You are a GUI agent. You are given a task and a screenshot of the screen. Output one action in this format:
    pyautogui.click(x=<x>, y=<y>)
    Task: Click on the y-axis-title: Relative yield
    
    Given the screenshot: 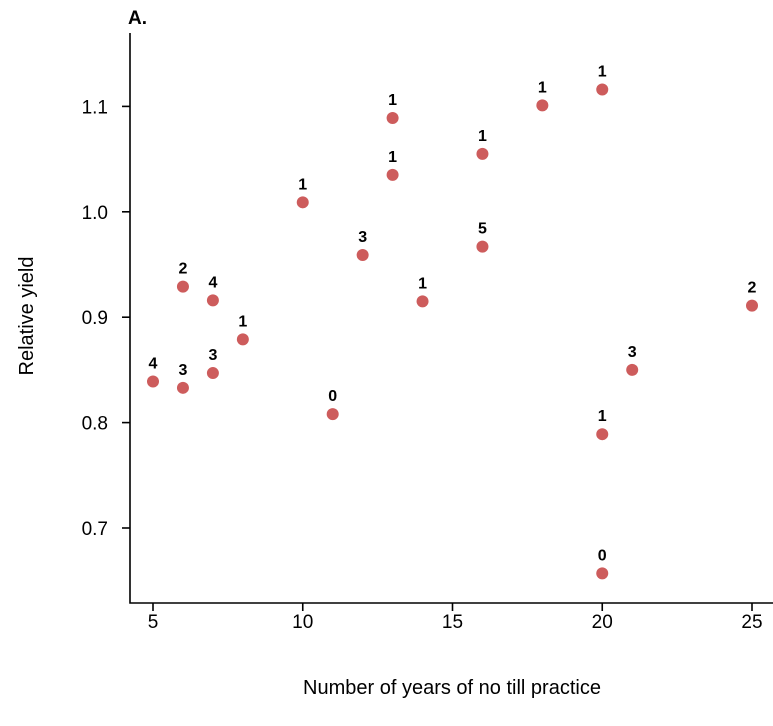 What is the action you would take?
    pyautogui.click(x=27, y=316)
    